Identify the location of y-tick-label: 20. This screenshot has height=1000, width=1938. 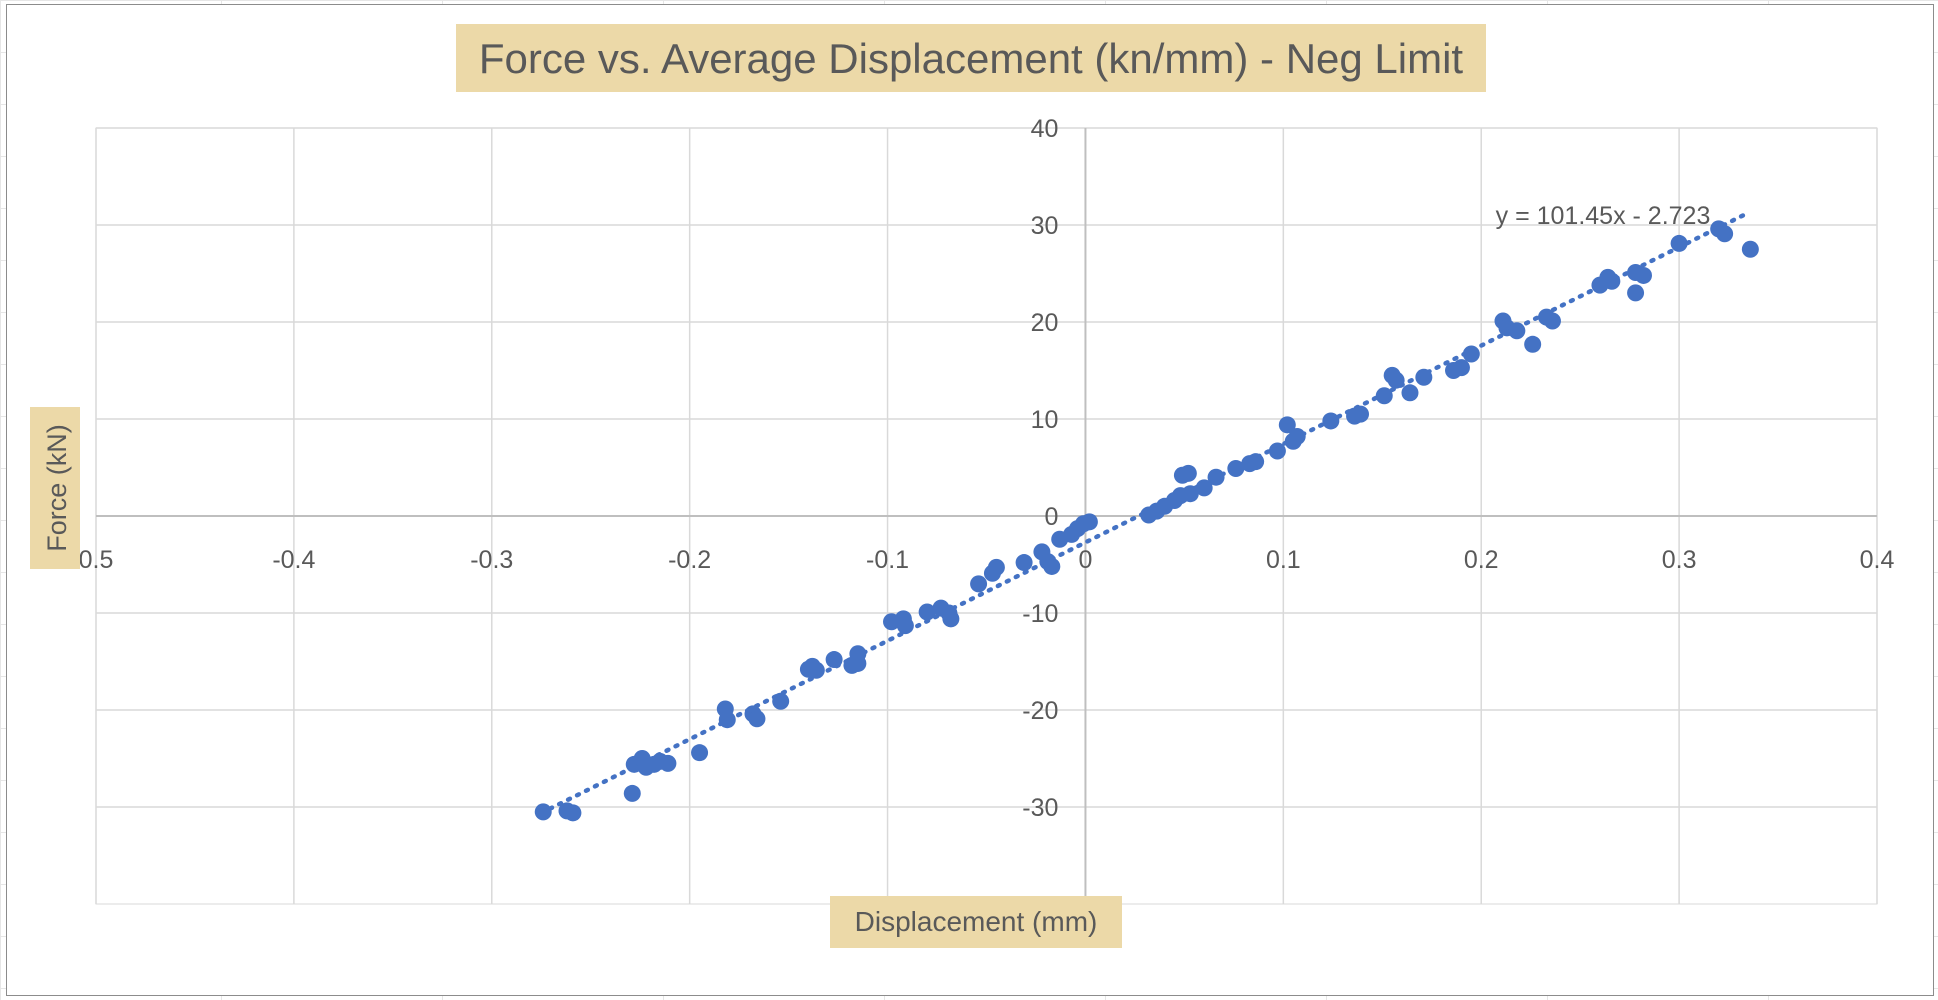
(1045, 323).